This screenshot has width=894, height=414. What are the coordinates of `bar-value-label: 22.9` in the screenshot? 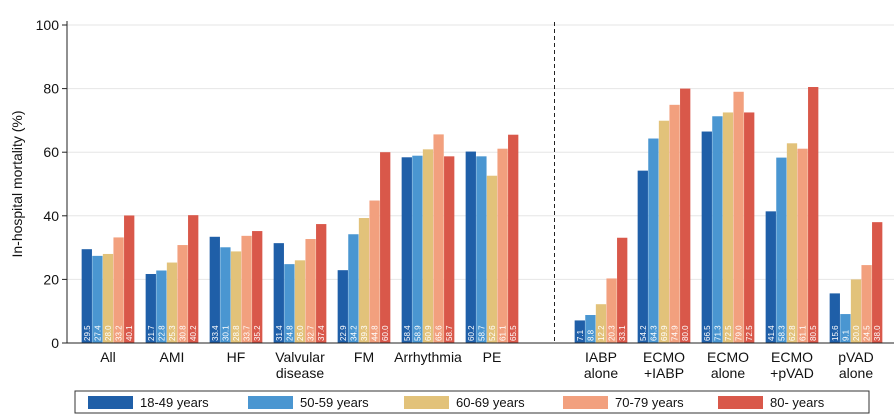 It's located at (343, 333).